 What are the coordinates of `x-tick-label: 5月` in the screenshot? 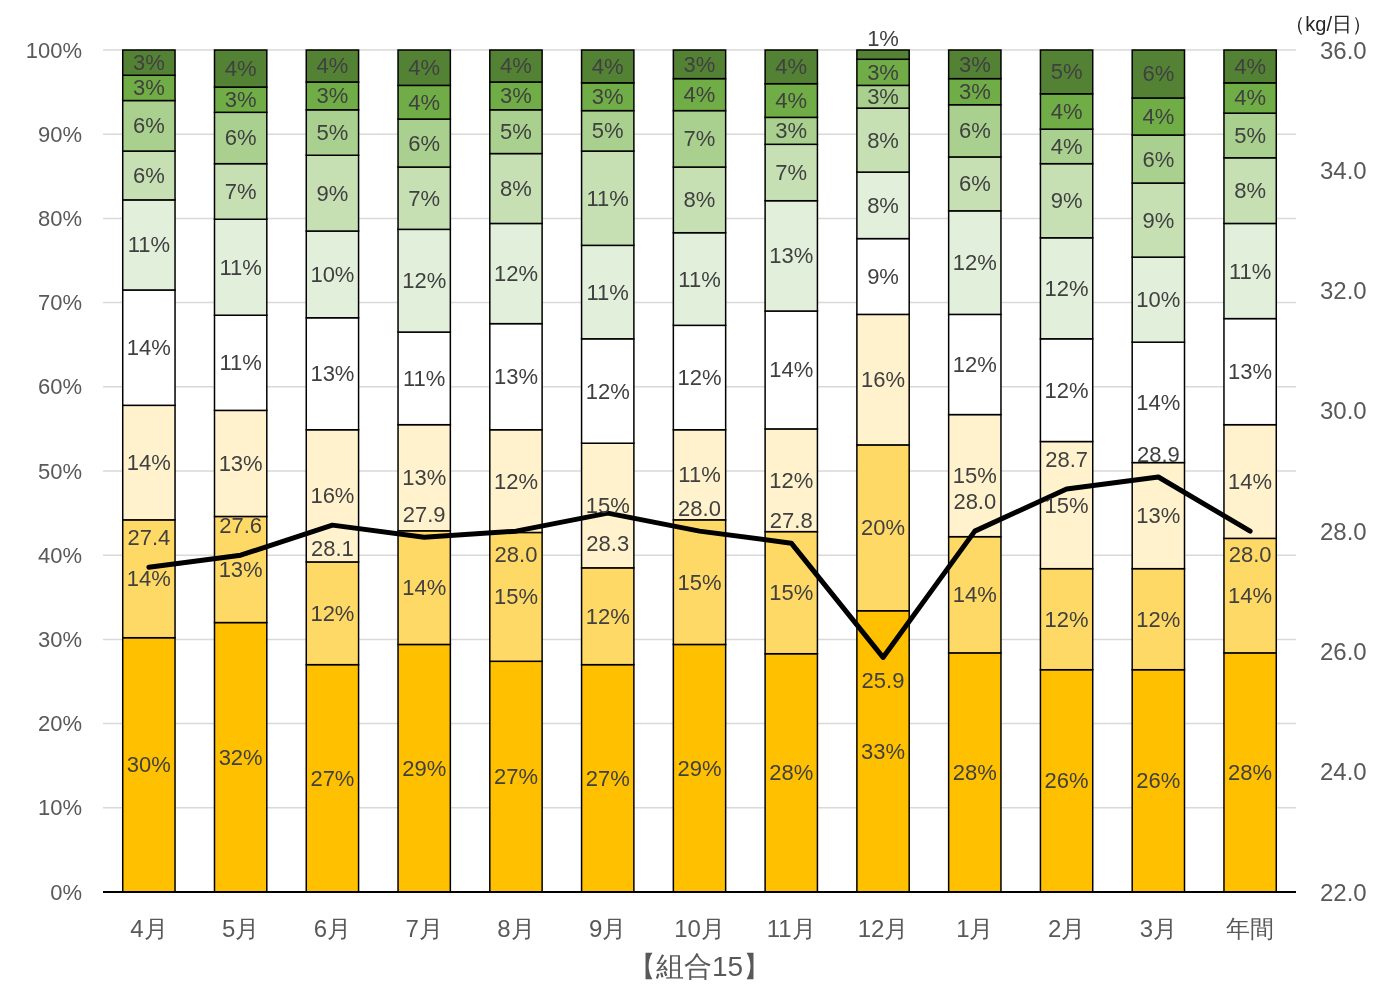 It's located at (240, 928).